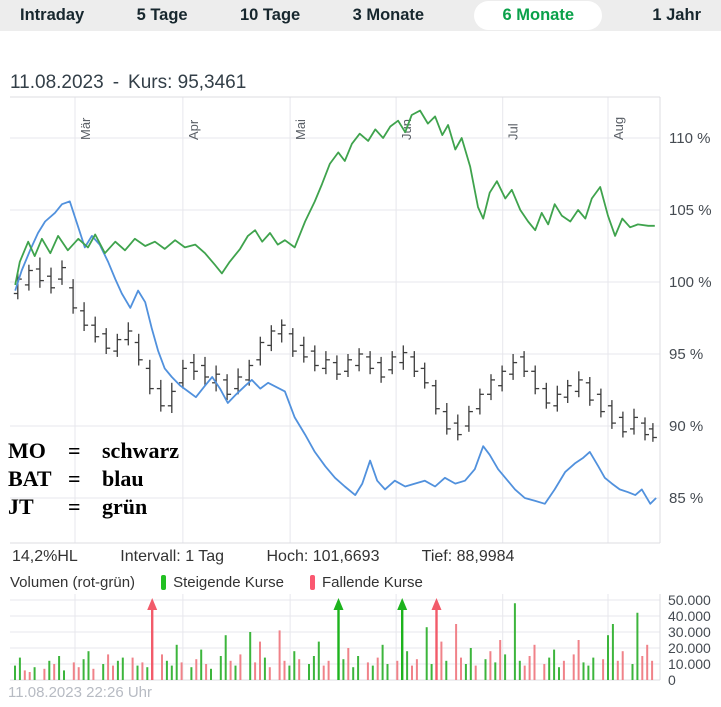 This screenshot has width=721, height=707. Describe the element at coordinates (676, 15) in the screenshot. I see `tab-1-jahr: 1 Jahr` at that location.